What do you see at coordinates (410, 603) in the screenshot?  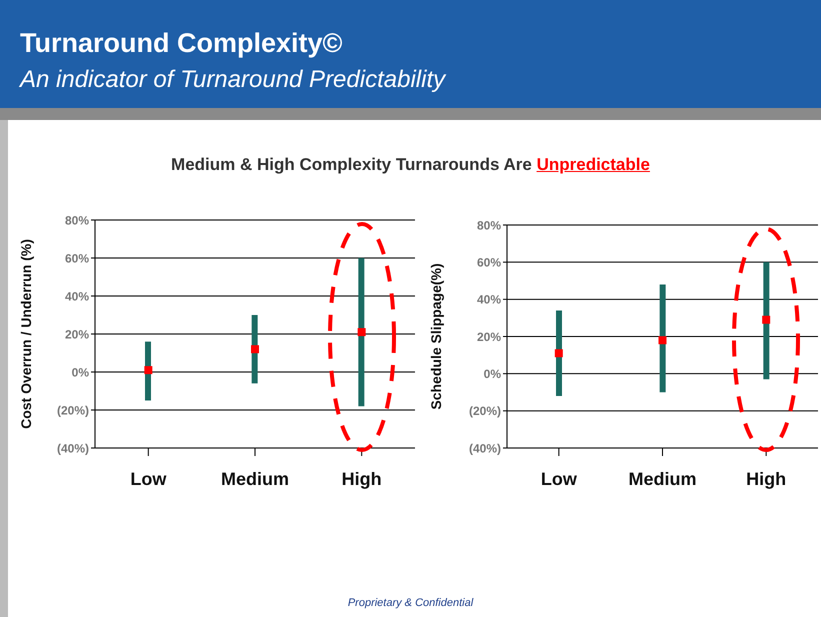 I see `text: Proprietary & Confidential` at bounding box center [410, 603].